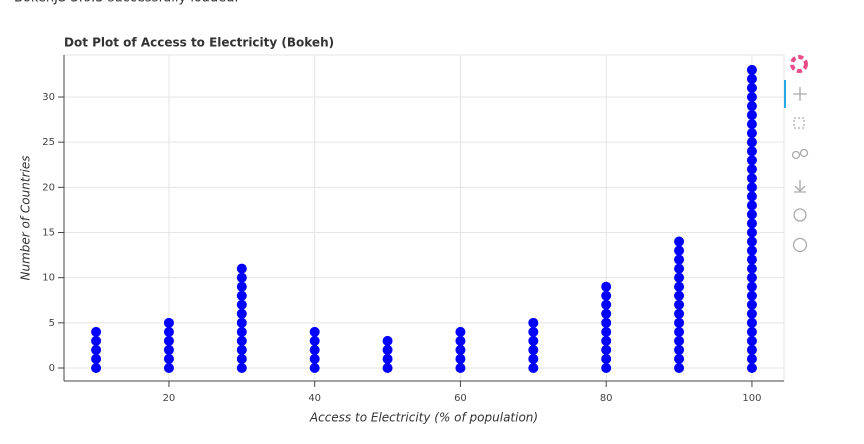 The image size is (864, 444). Describe the element at coordinates (460, 398) in the screenshot. I see `x-tick-label: 60` at that location.